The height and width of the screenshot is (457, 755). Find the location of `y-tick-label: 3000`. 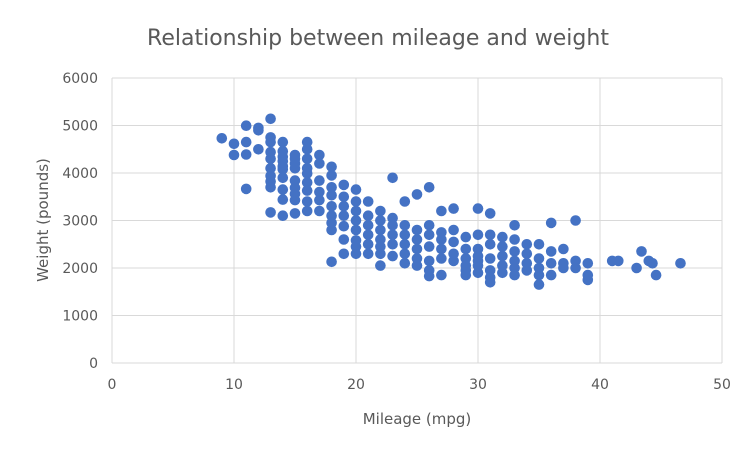

y-tick-label: 3000 is located at coordinates (80, 222).